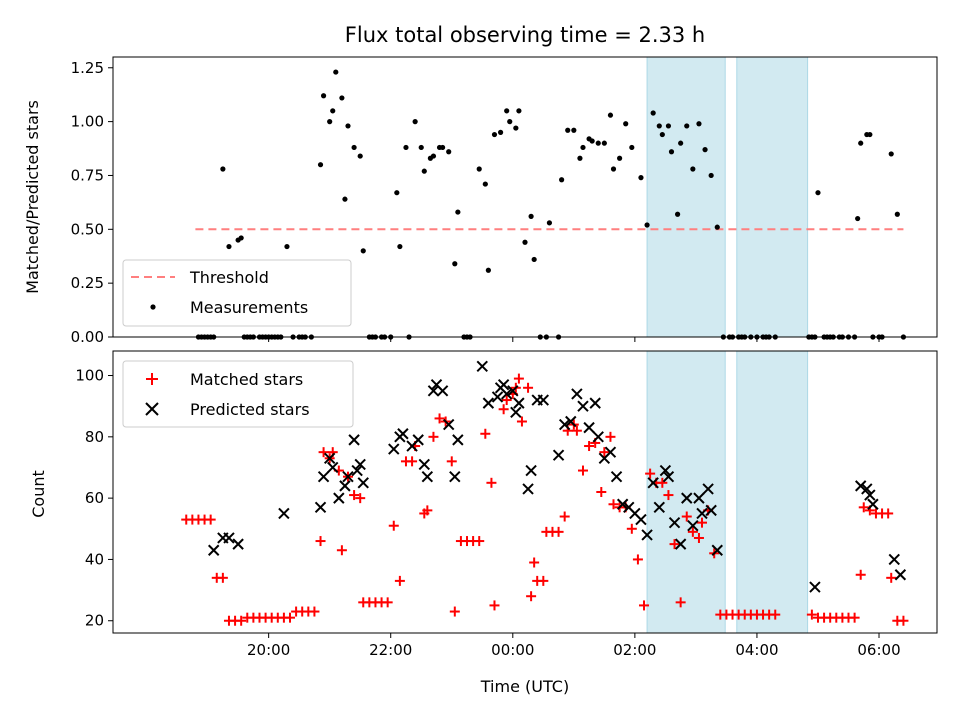 Image resolution: width=960 pixels, height=720 pixels. What do you see at coordinates (87, 122) in the screenshot?
I see `y-tick-label: 1.00` at bounding box center [87, 122].